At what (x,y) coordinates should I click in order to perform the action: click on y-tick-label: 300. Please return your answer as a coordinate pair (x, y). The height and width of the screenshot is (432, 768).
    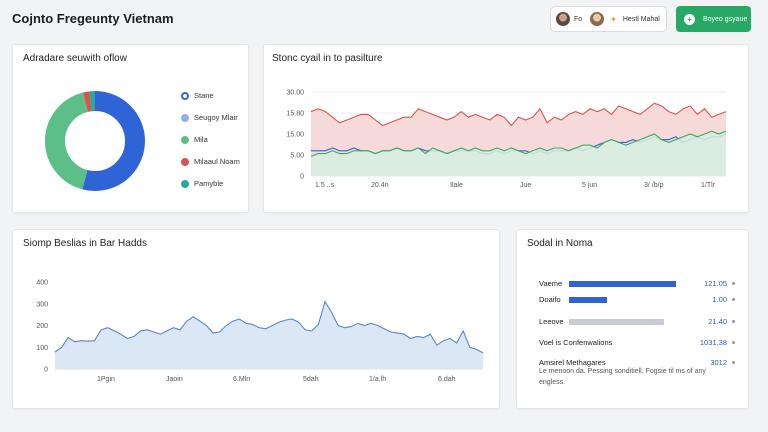
    Looking at the image, I should click on (42, 304).